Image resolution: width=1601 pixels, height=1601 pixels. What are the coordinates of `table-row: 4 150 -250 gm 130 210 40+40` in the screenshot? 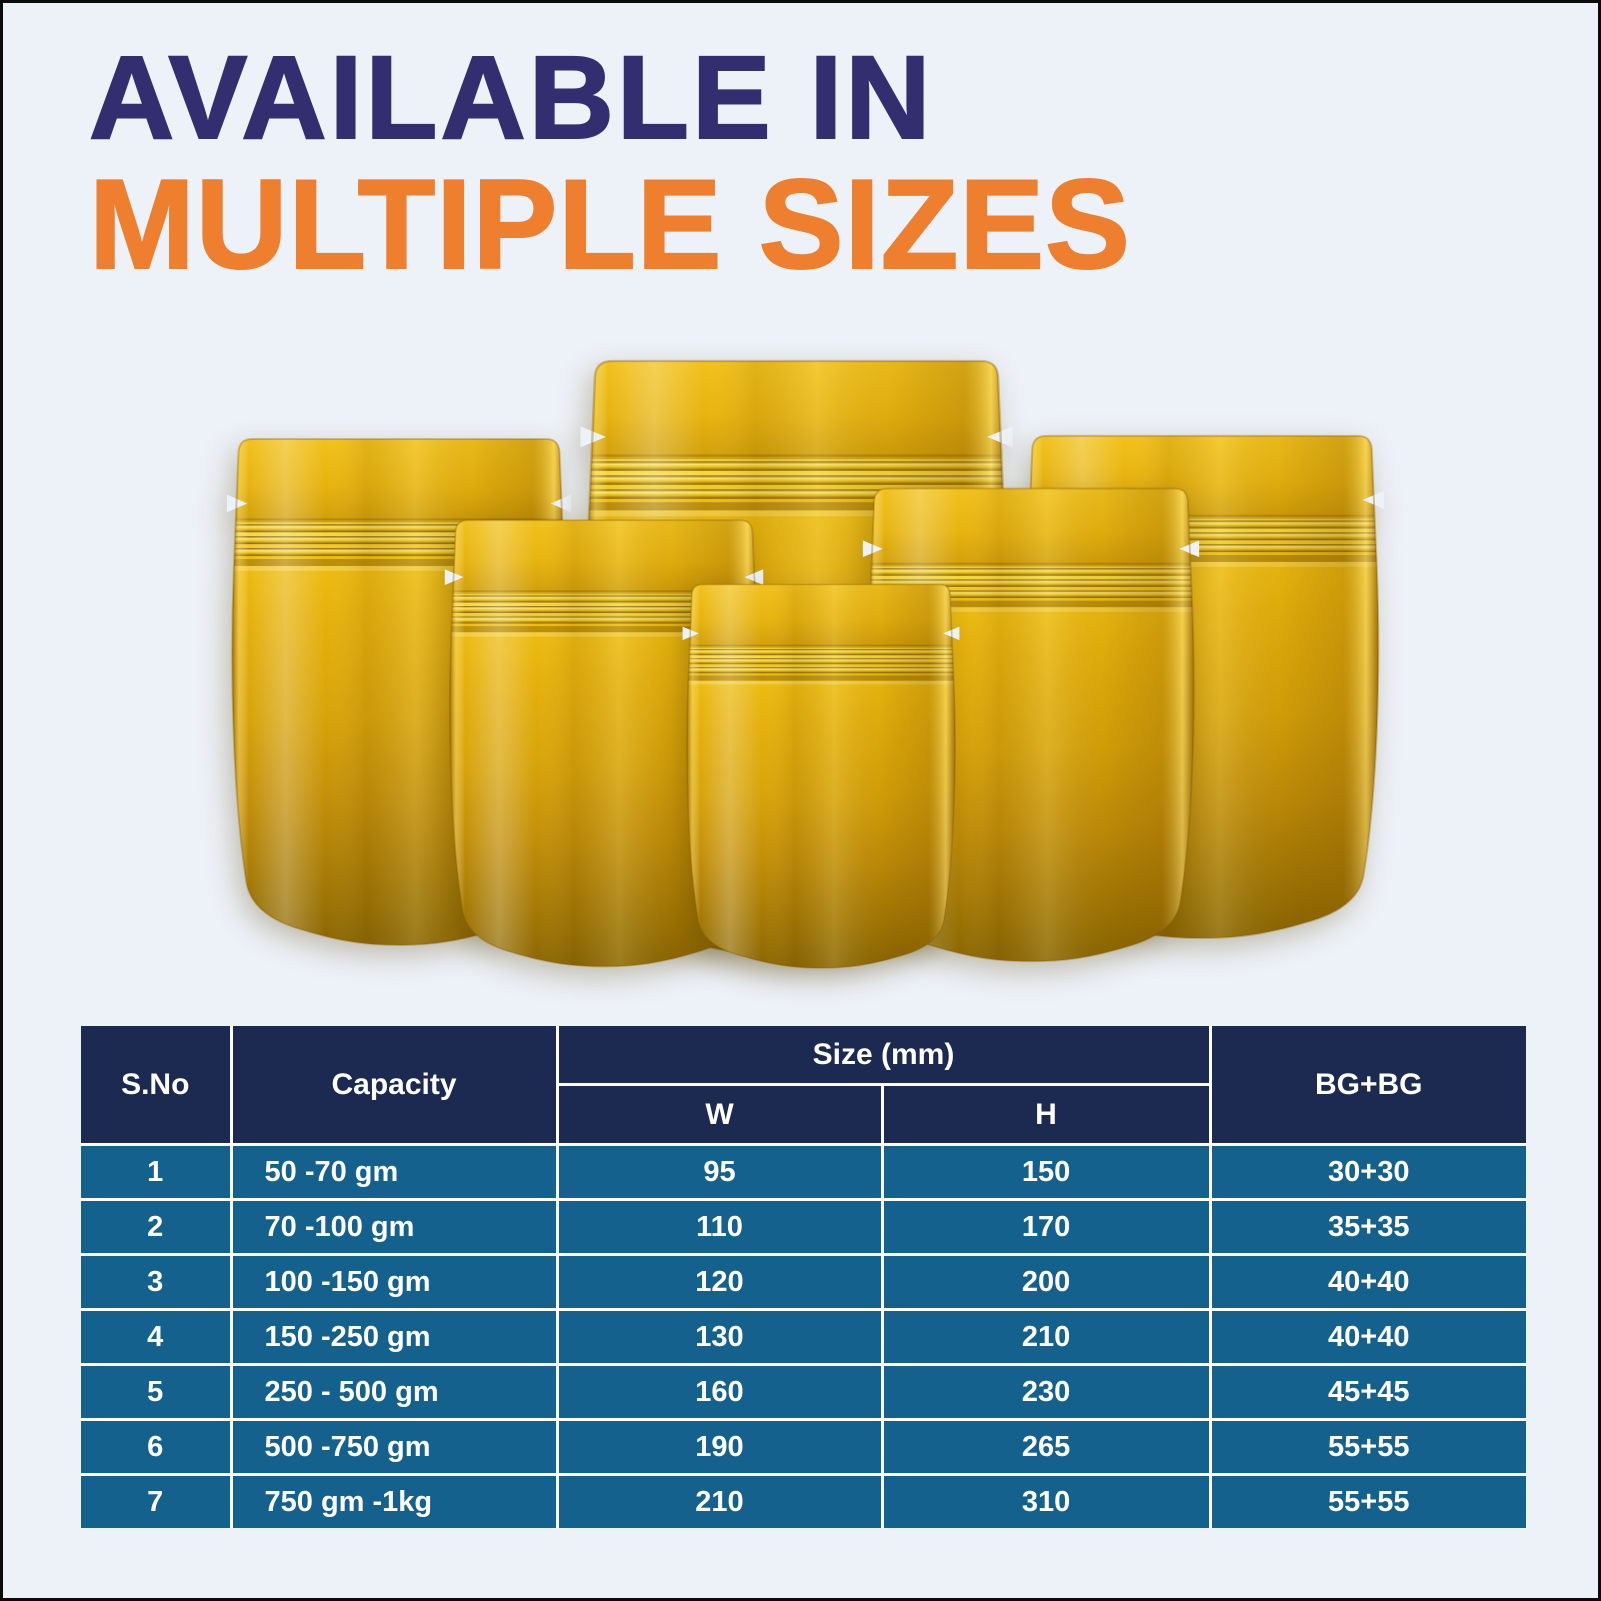 It's located at (804, 1337).